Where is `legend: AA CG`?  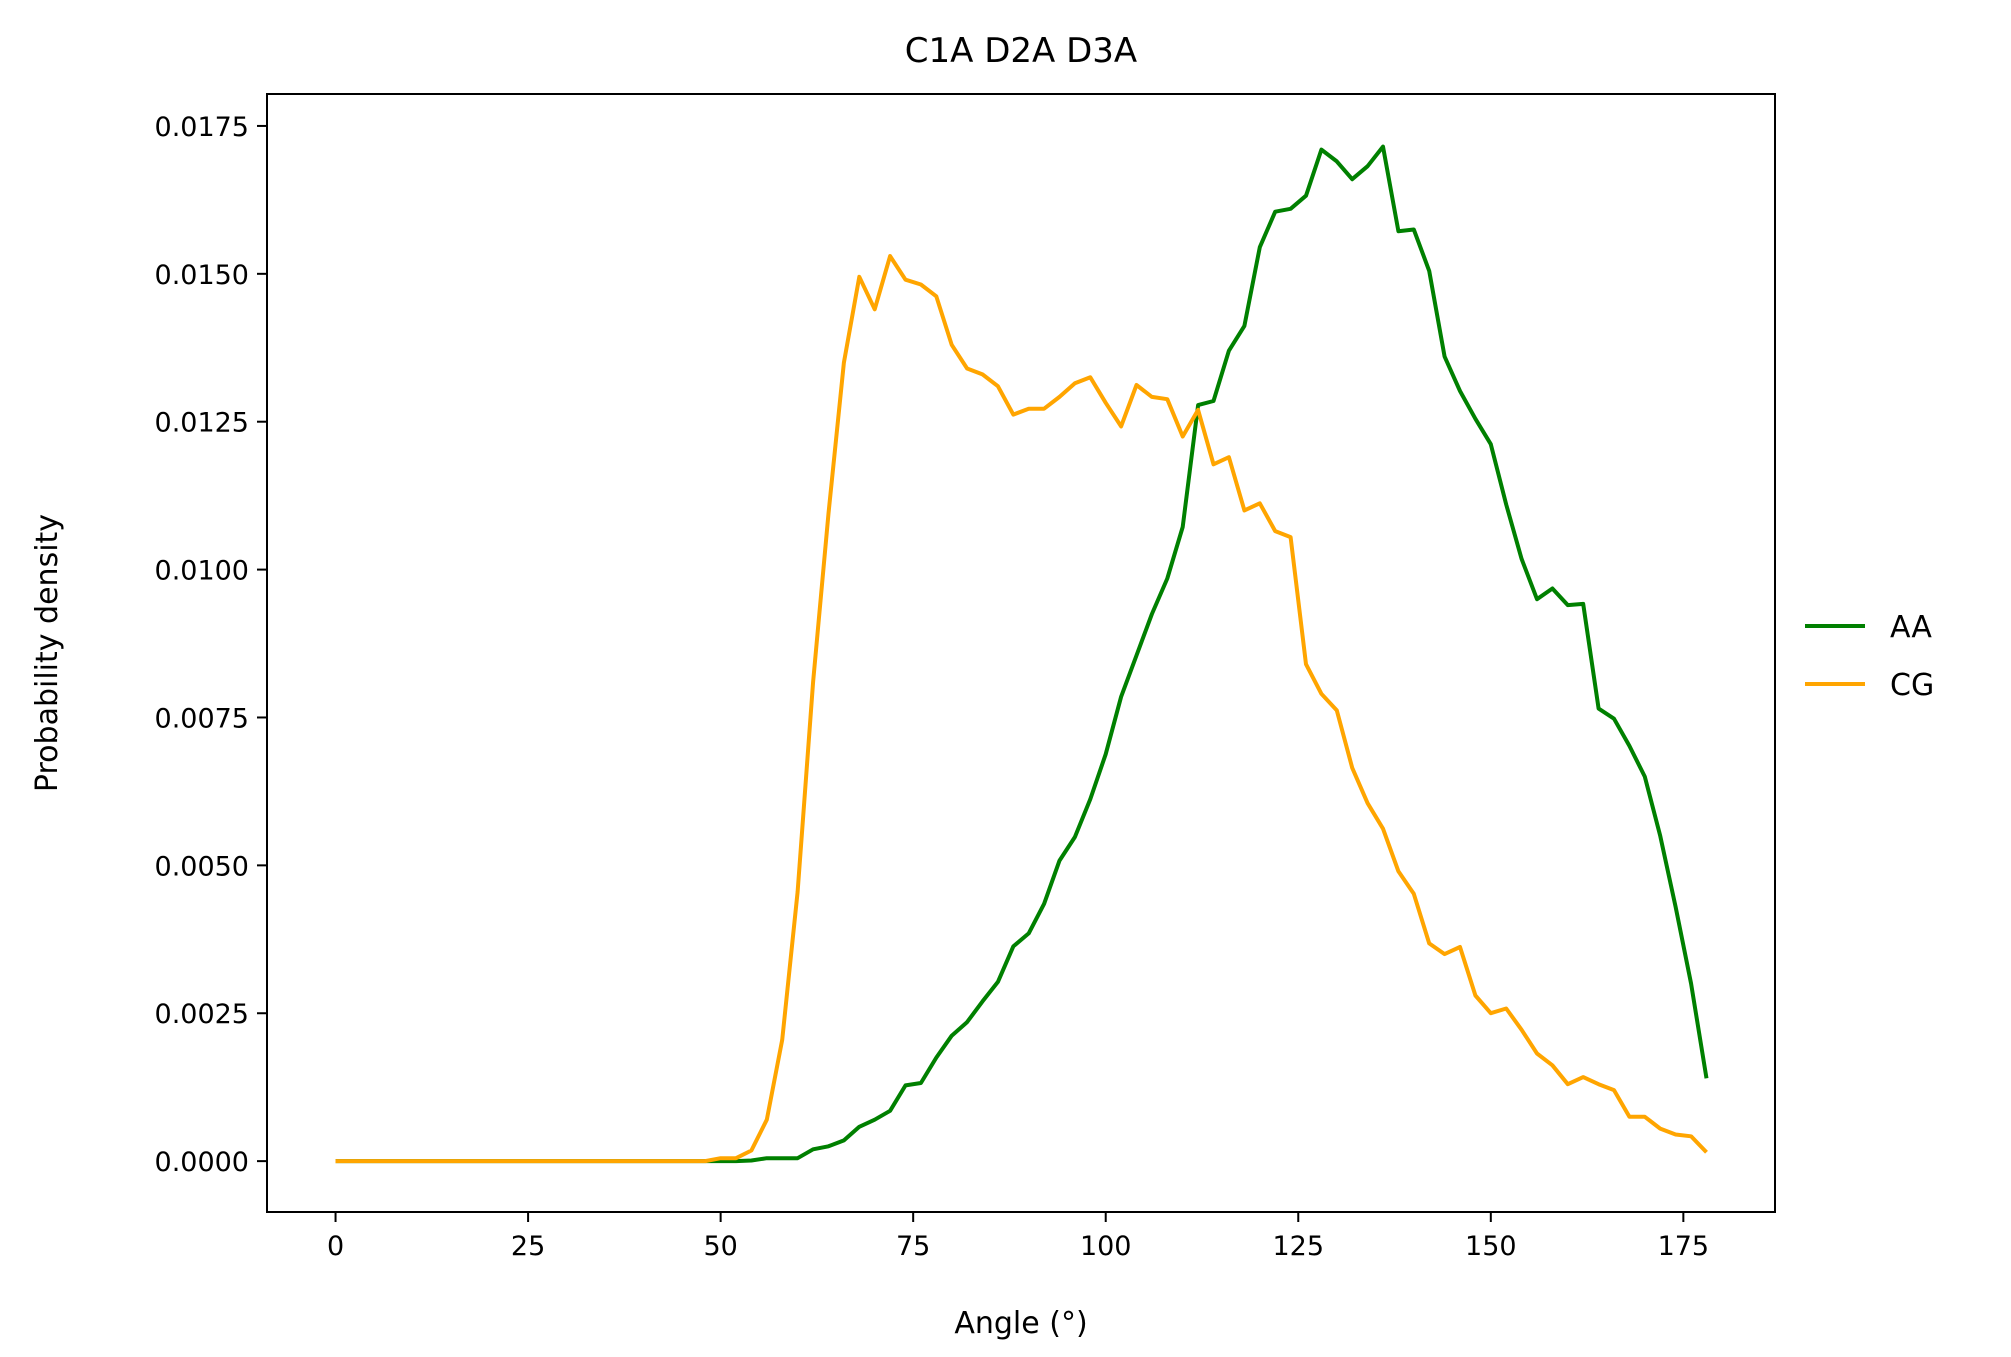 legend: AA CG is located at coordinates (1869, 656).